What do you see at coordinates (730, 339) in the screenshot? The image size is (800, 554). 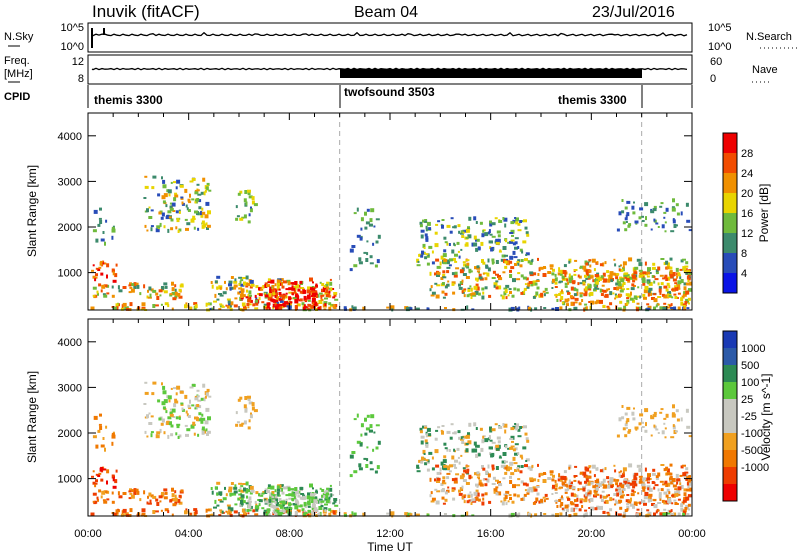 I see `velocity-colorbar-segment` at bounding box center [730, 339].